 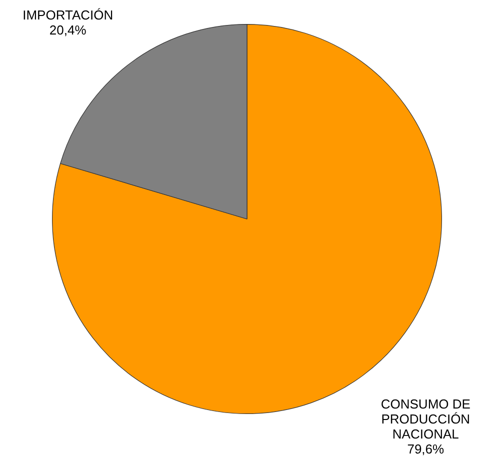 I want to click on data-label: 79,6%, so click(x=426, y=449).